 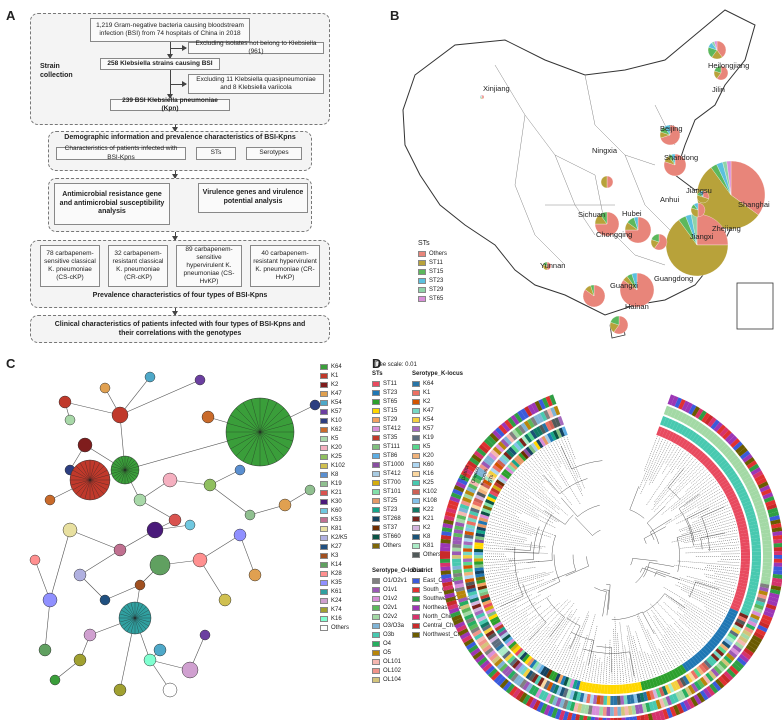 What do you see at coordinates (430, 500) in the screenshot?
I see `klocus-legend-label: K108` at bounding box center [430, 500].